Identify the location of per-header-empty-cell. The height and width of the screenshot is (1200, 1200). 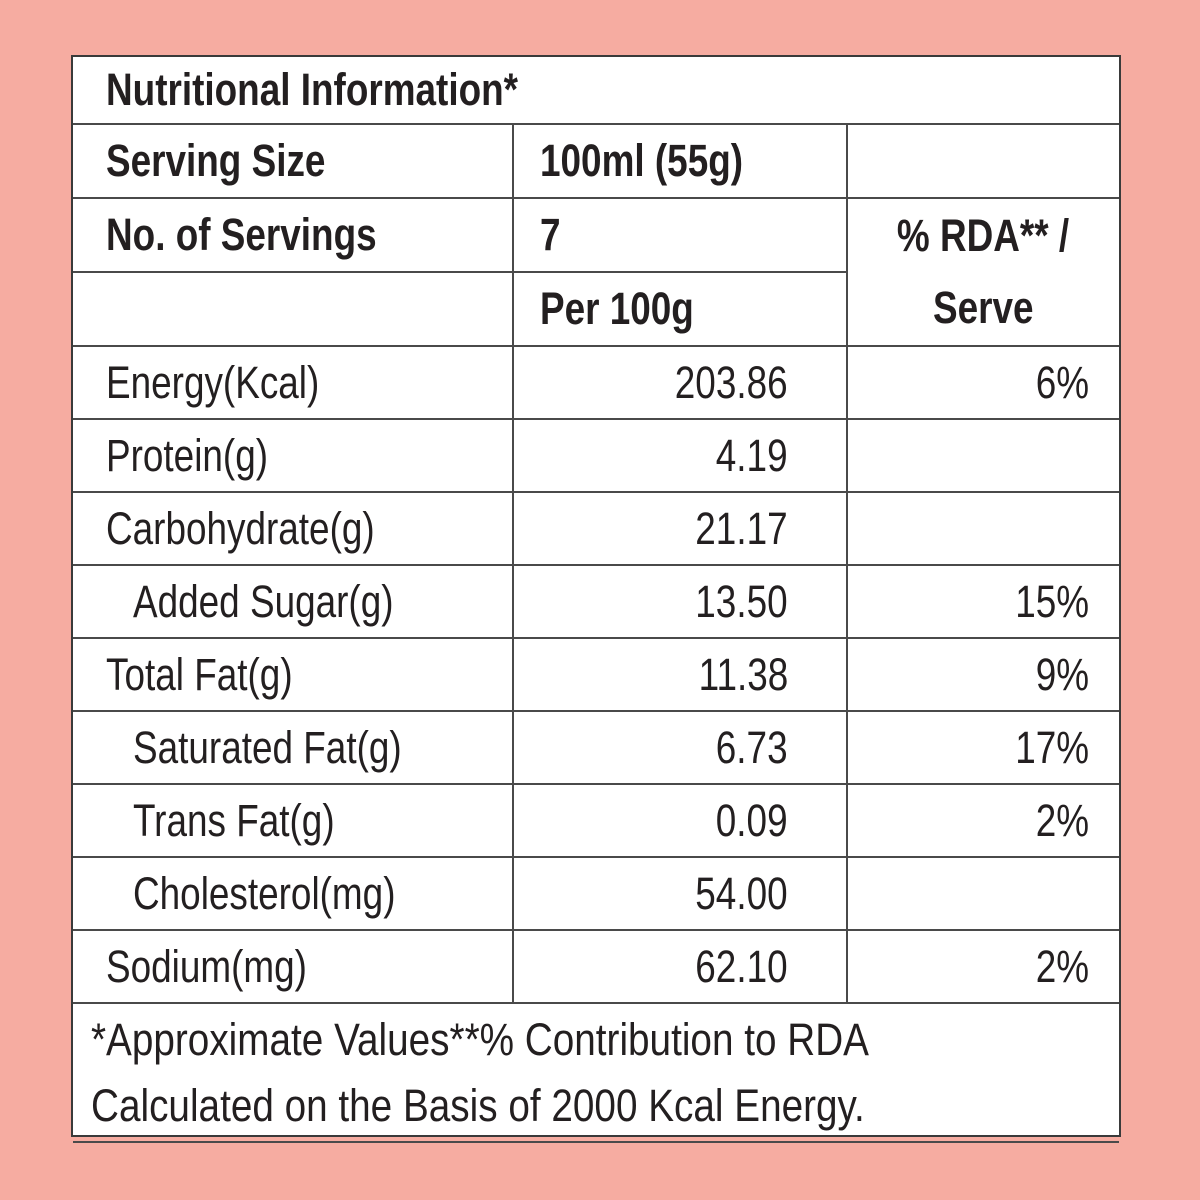
(293, 309).